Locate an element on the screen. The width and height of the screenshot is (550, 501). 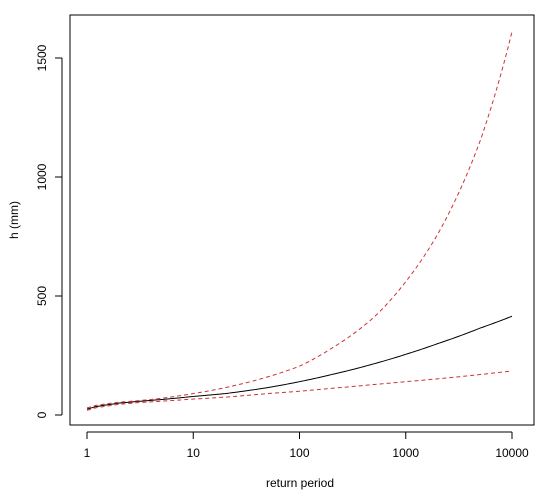
series-line-lower is located at coordinates (299, 390).